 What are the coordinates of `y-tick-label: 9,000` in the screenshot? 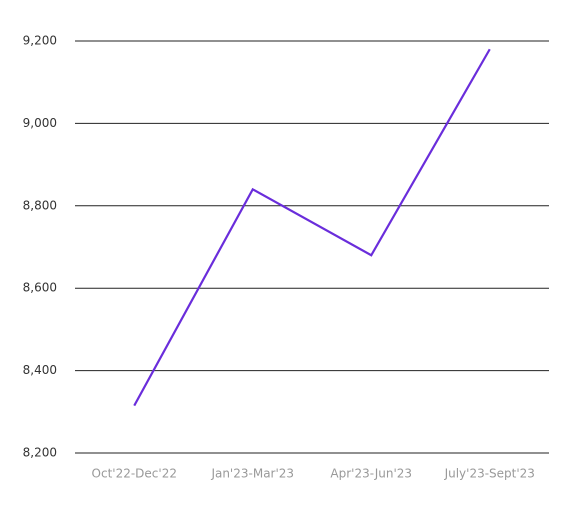 It's located at (40, 123).